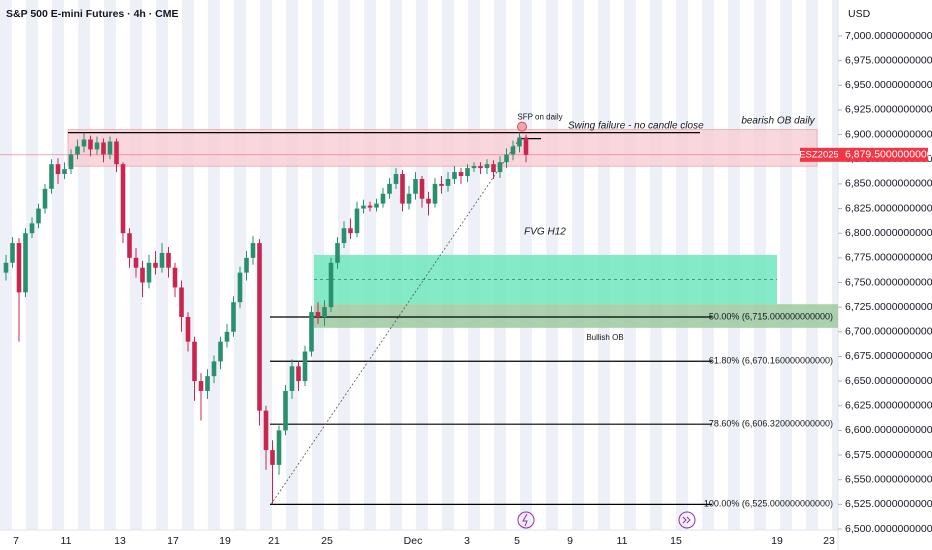 This screenshot has height=550, width=932. Describe the element at coordinates (888, 258) in the screenshot. I see `y-tick-label: 6,775.000000000000` at that location.